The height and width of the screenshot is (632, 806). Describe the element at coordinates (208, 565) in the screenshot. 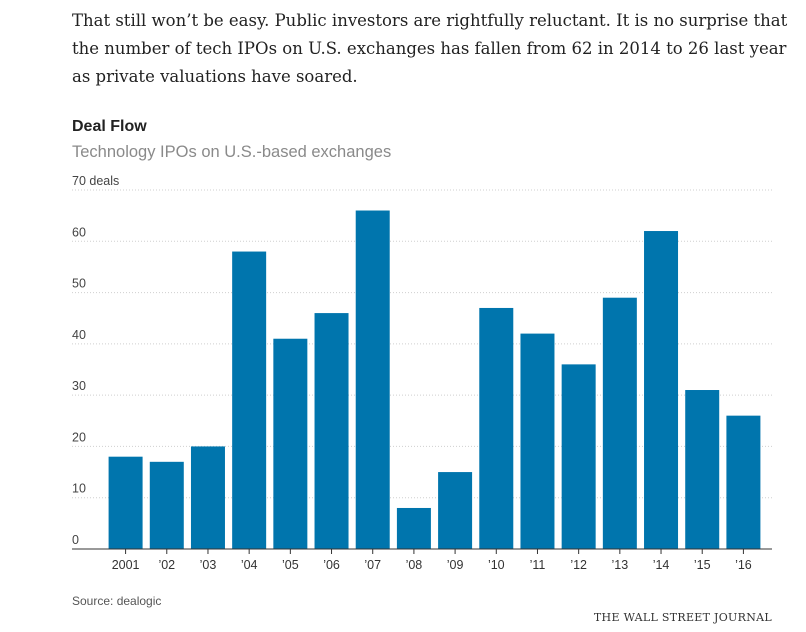

I see `x-tick-label: ’03` at that location.